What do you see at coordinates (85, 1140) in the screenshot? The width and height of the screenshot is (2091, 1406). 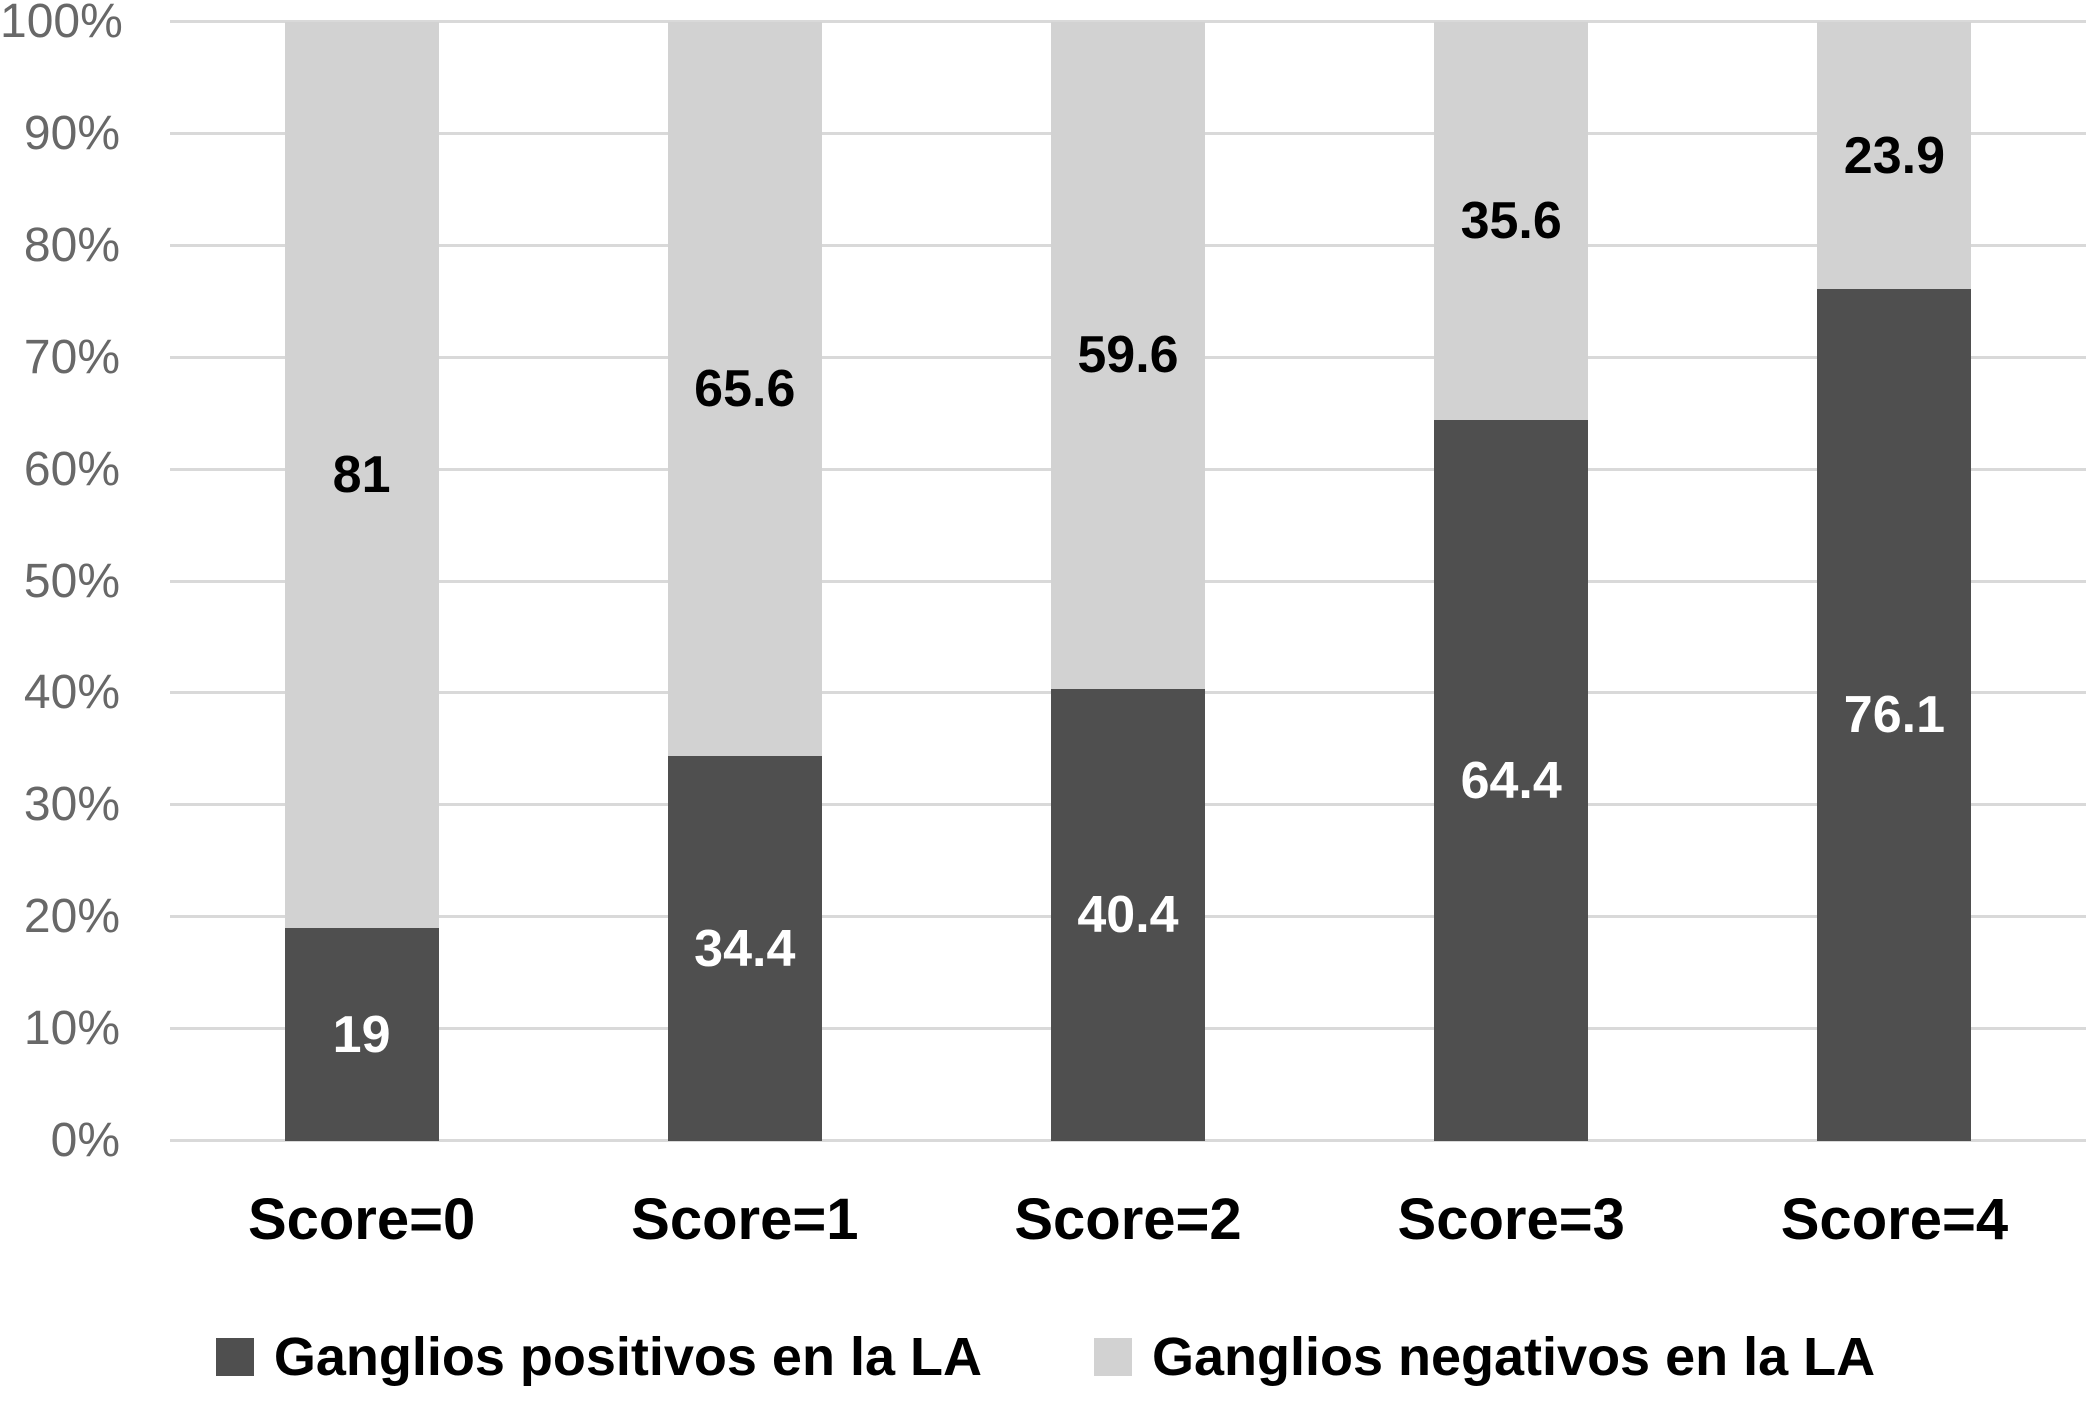 I see `y-tick-label-0: 0%` at bounding box center [85, 1140].